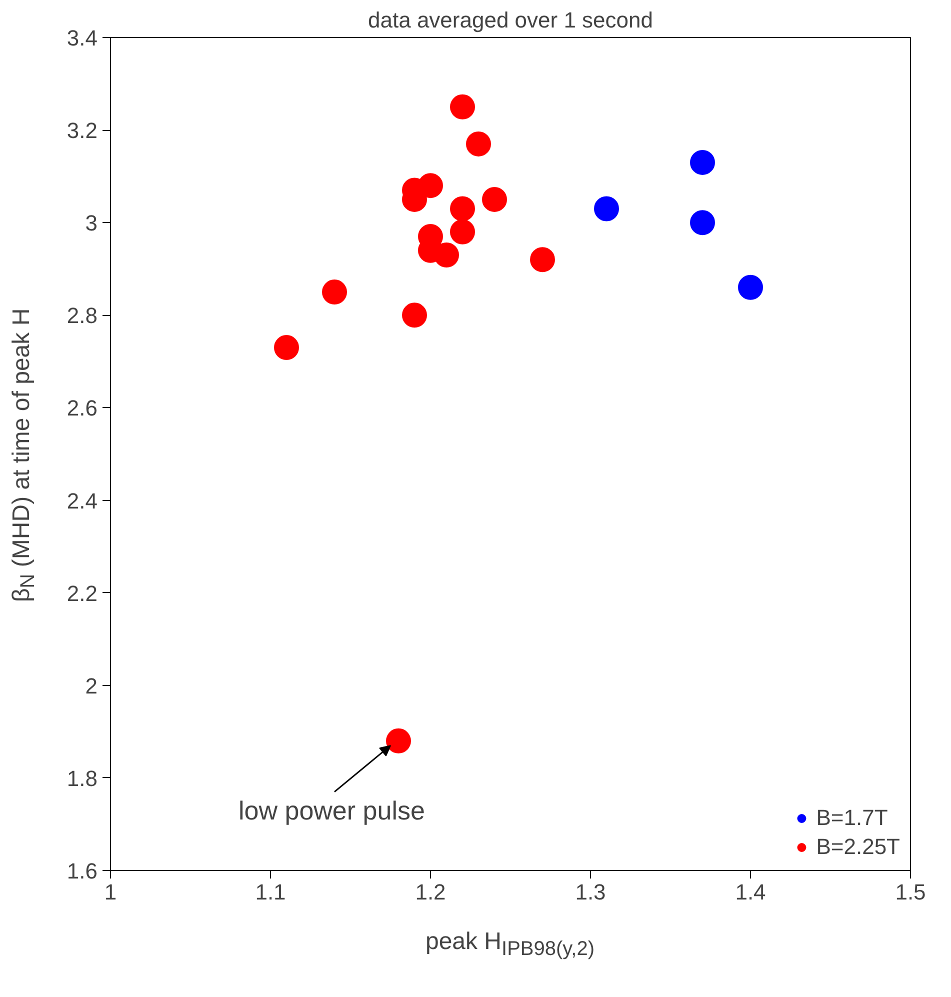 The height and width of the screenshot is (997, 951). Describe the element at coordinates (510, 20) in the screenshot. I see `chart-title: data averaged over 1 second` at that location.